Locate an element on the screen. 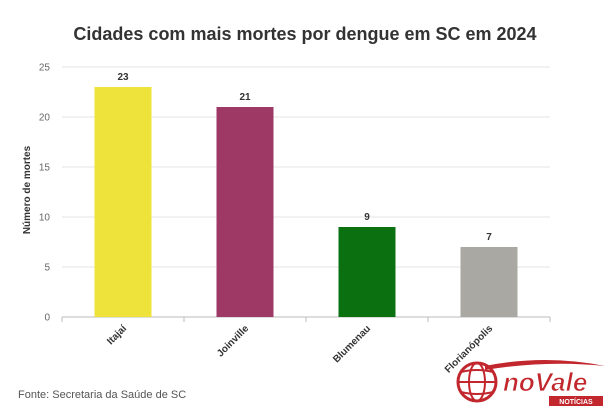  data-label: 23 is located at coordinates (123, 77).